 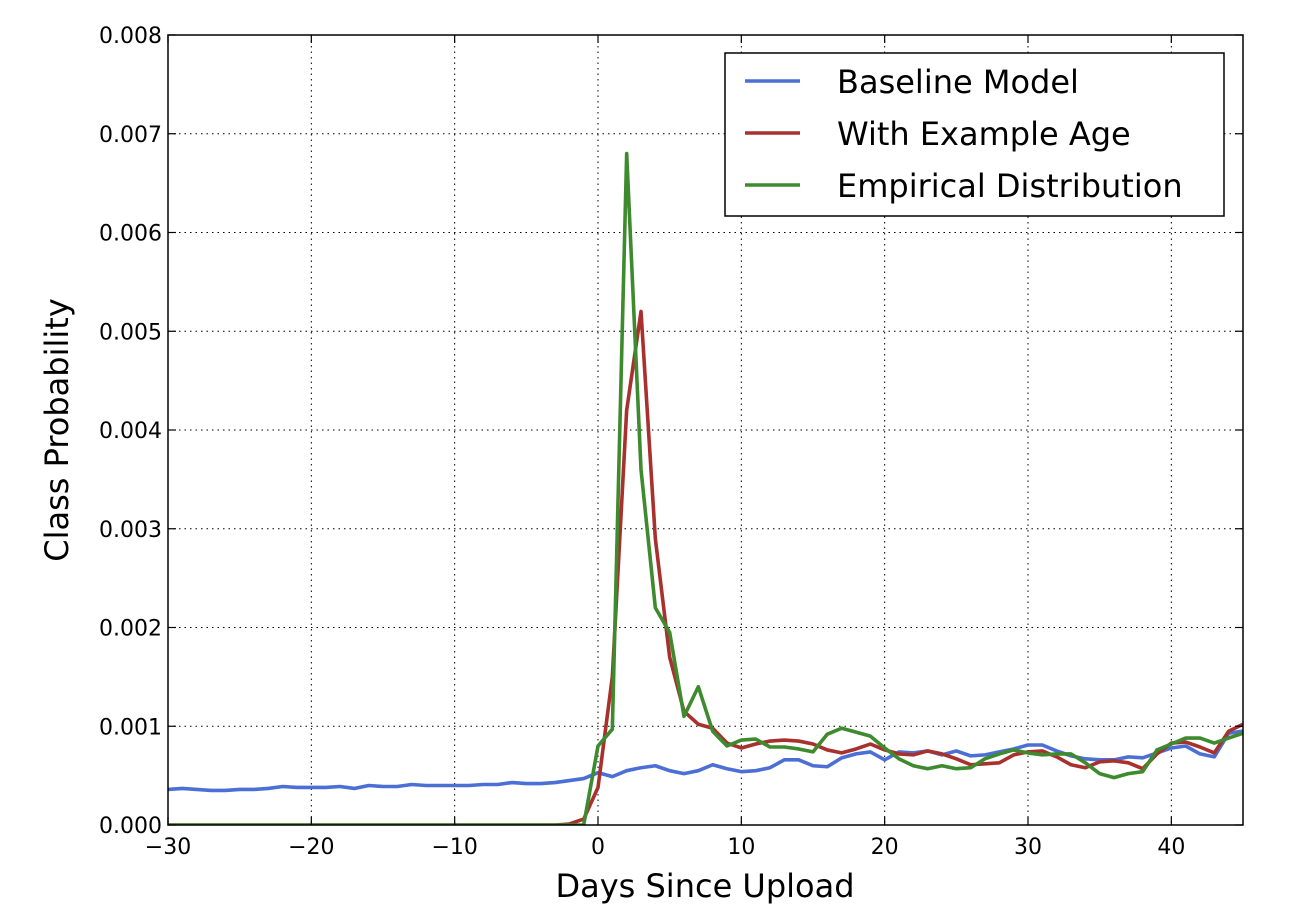 What do you see at coordinates (130, 36) in the screenshot?
I see `y-tick-label: 0.008` at bounding box center [130, 36].